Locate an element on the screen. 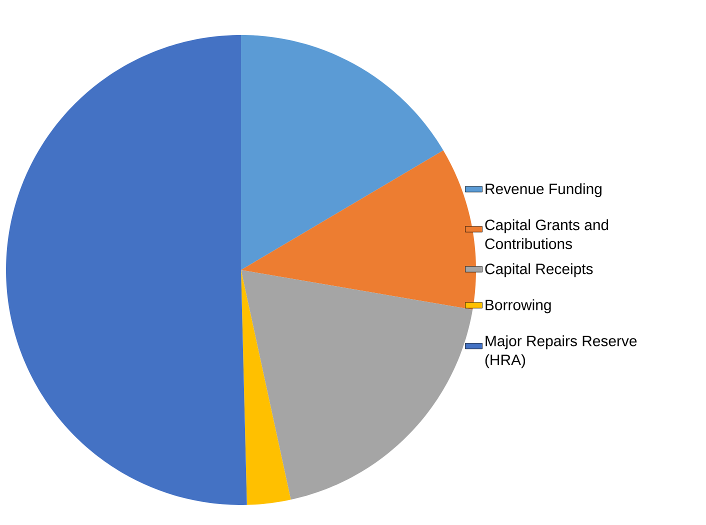  legend-label: Major Repairs Reserve (HRA) is located at coordinates (561, 351).